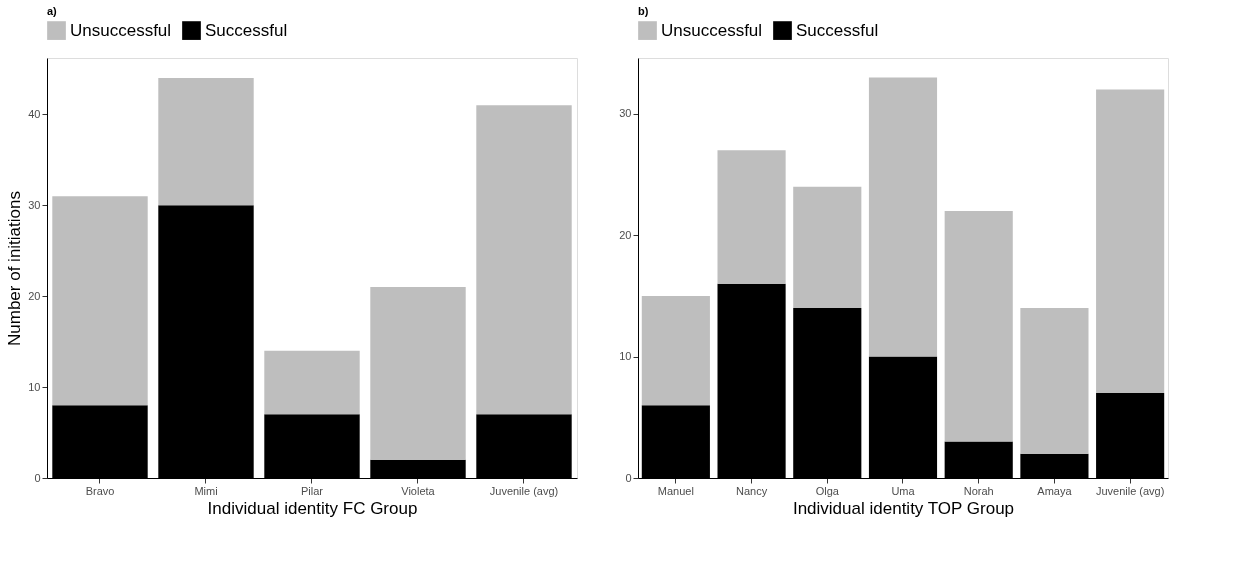 This screenshot has width=1250, height=584. Describe the element at coordinates (903, 508) in the screenshot. I see `x-axis-title: Individual identity TOP Group` at that location.